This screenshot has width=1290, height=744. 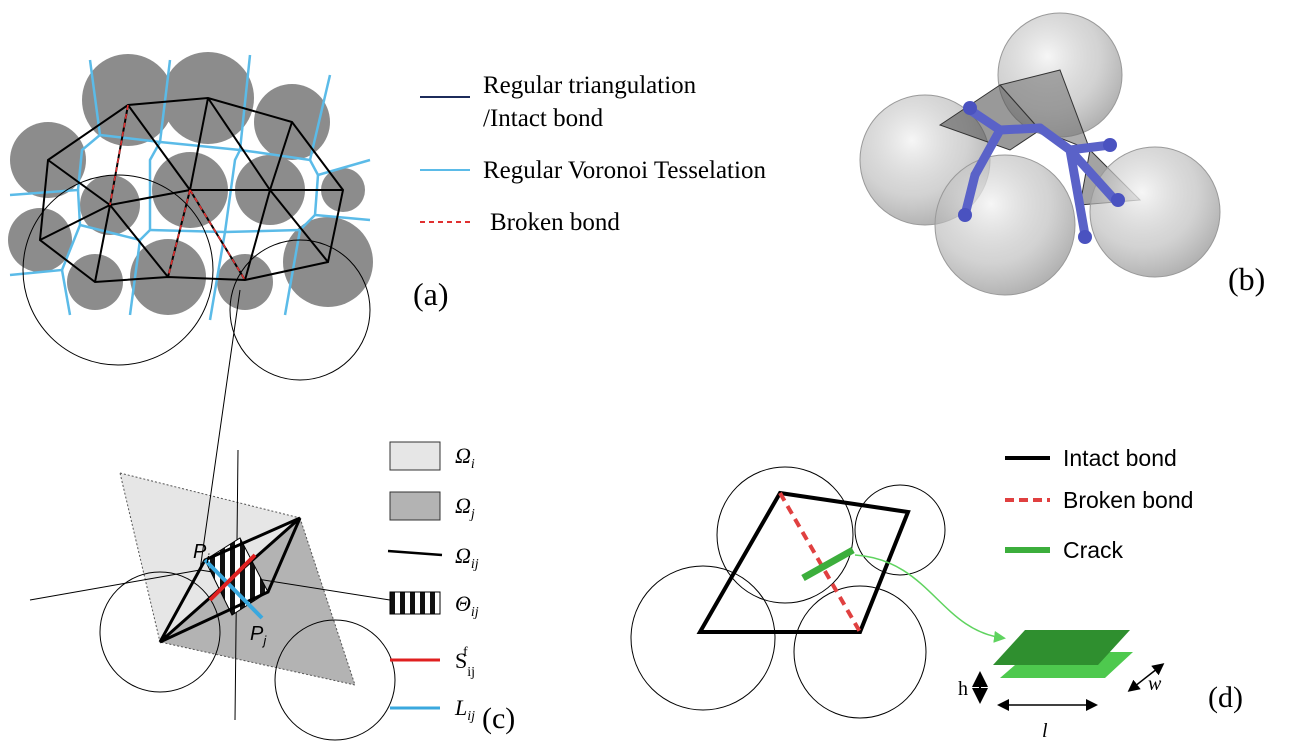 What do you see at coordinates (963, 689) in the screenshot?
I see `dimension-label: h` at bounding box center [963, 689].